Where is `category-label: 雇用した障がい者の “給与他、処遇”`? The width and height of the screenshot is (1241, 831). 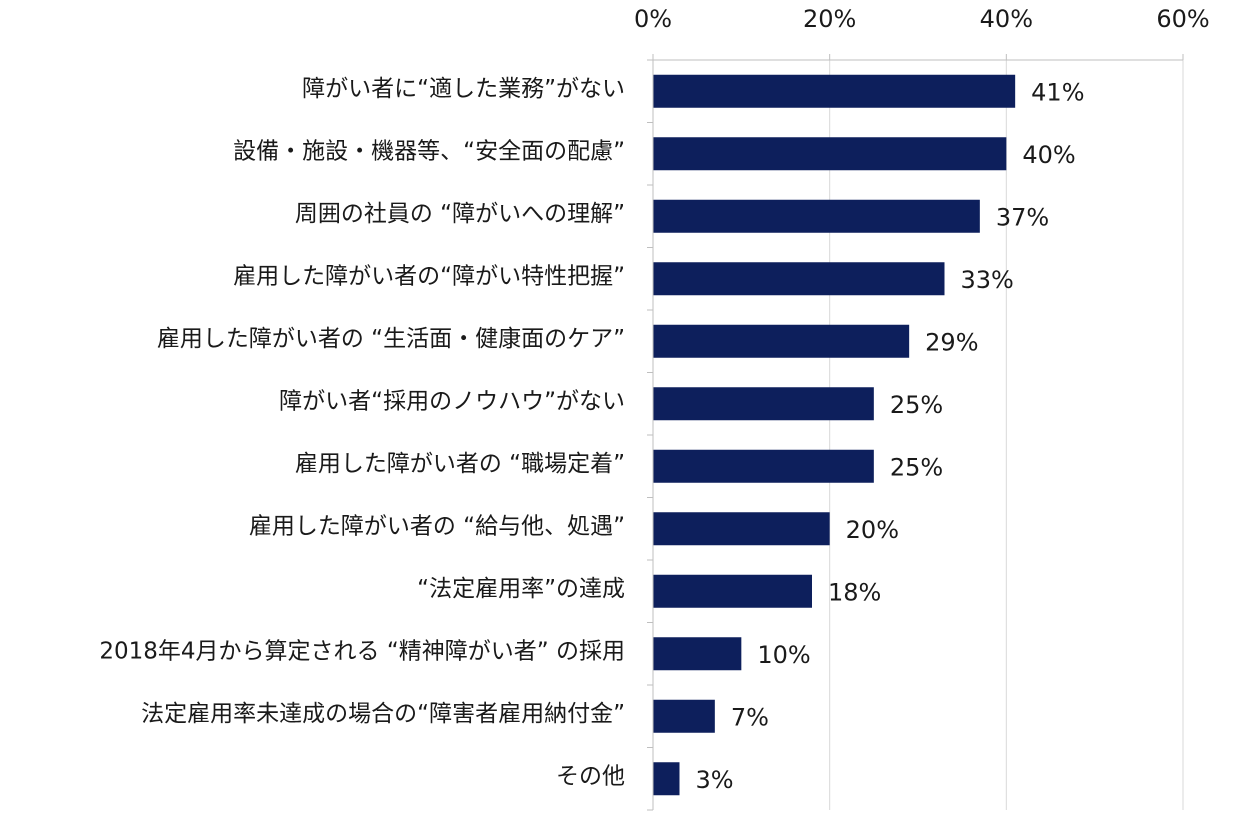
category-label: 雇用した障がい者の “給与他、処遇” is located at coordinates (437, 526).